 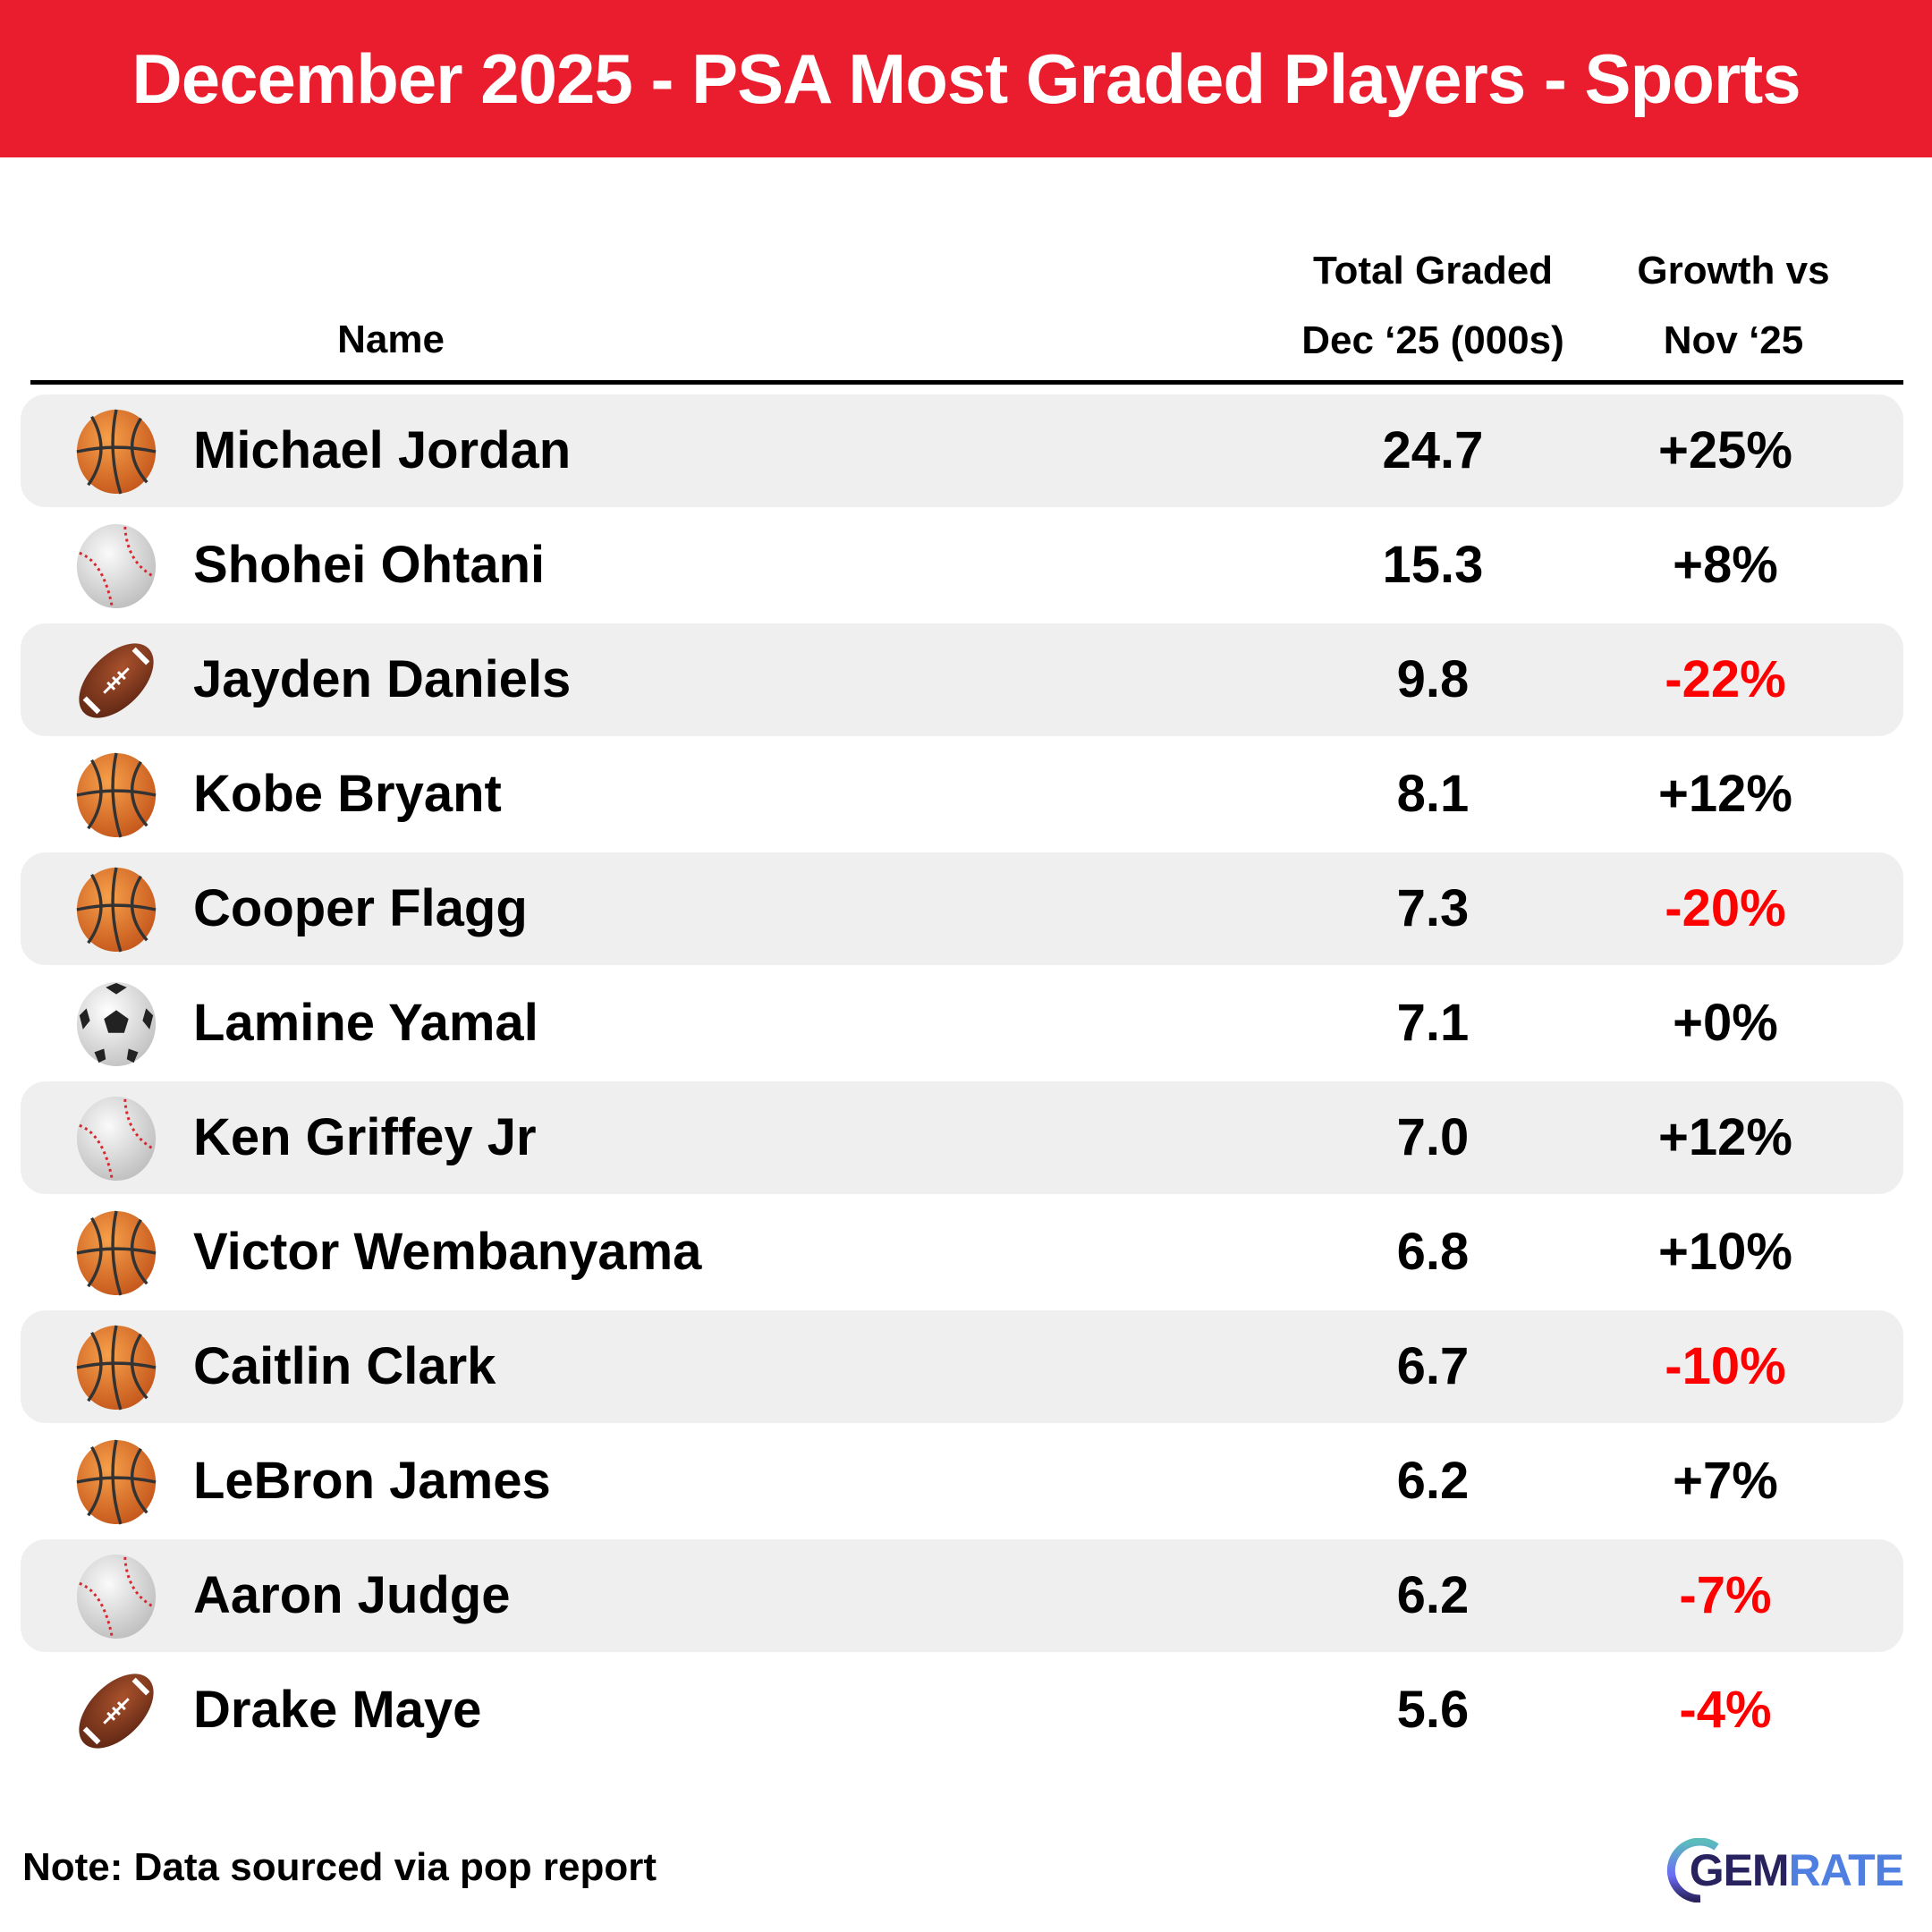 What do you see at coordinates (1692, 1870) in the screenshot?
I see `gemrate-logo-arc-icon` at bounding box center [1692, 1870].